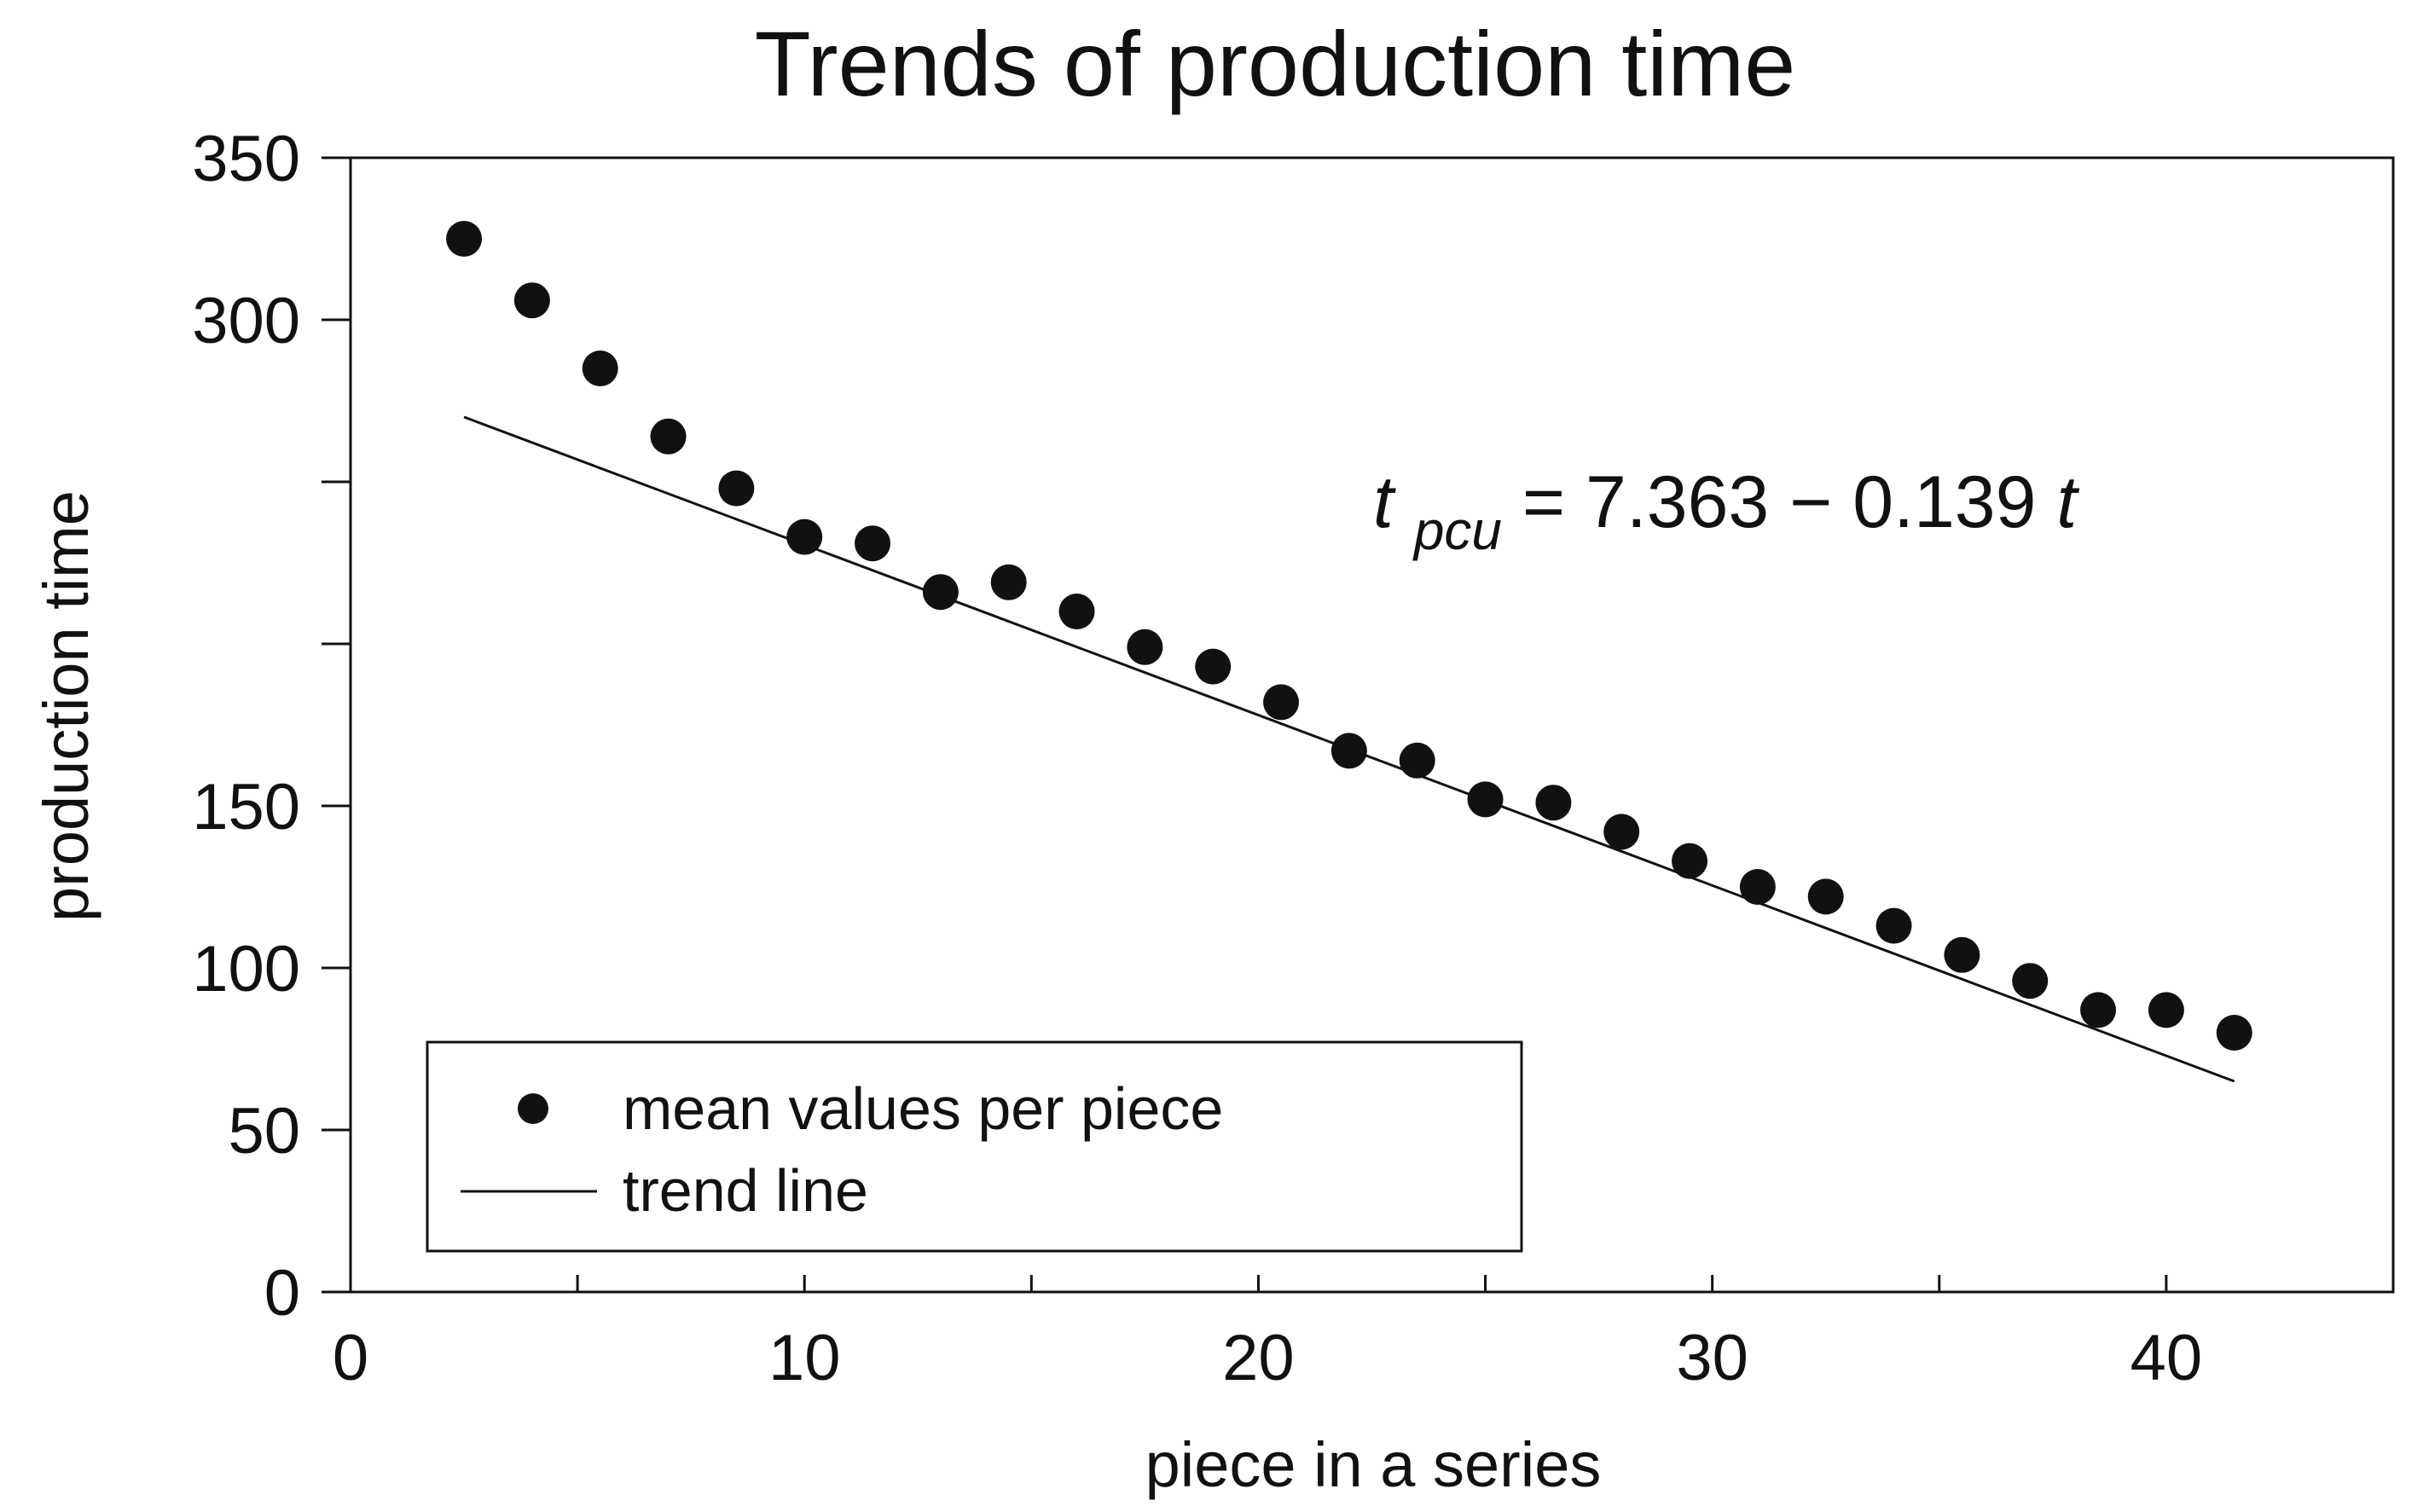  I want to click on legend-label-line: trend line, so click(745, 1190).